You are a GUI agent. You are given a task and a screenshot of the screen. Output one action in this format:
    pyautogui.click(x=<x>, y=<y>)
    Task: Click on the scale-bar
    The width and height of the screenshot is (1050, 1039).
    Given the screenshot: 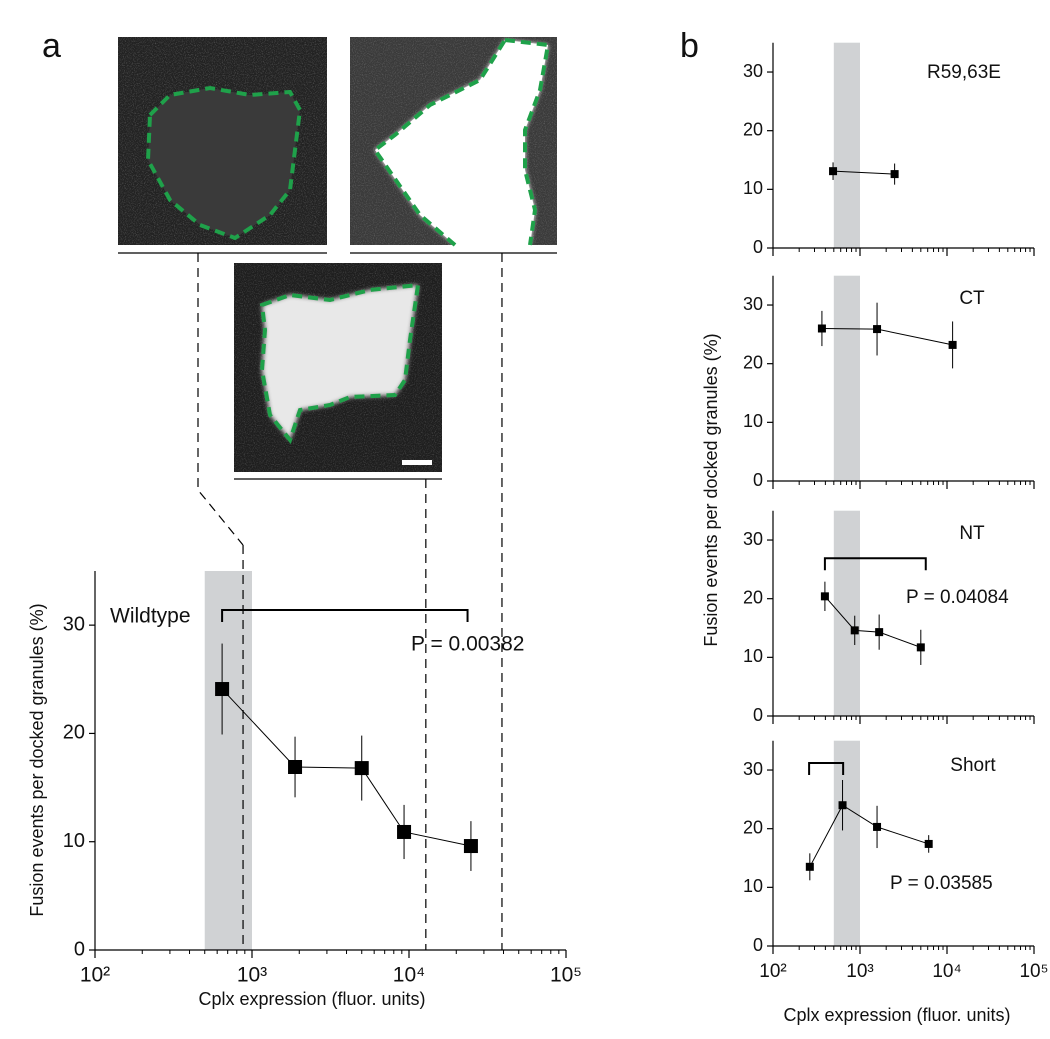 What is the action you would take?
    pyautogui.click(x=417, y=462)
    